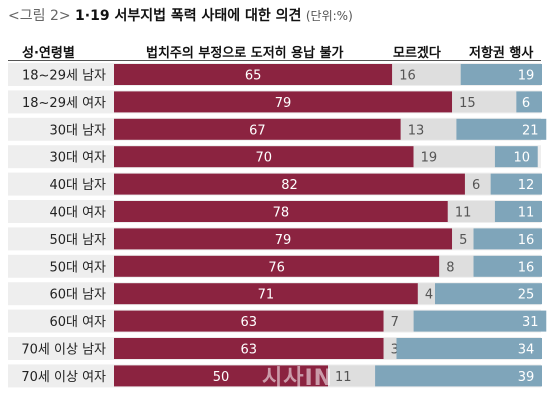 The height and width of the screenshot is (410, 551). What do you see at coordinates (77, 295) in the screenshot?
I see `category-label: 60대 남자` at bounding box center [77, 295].